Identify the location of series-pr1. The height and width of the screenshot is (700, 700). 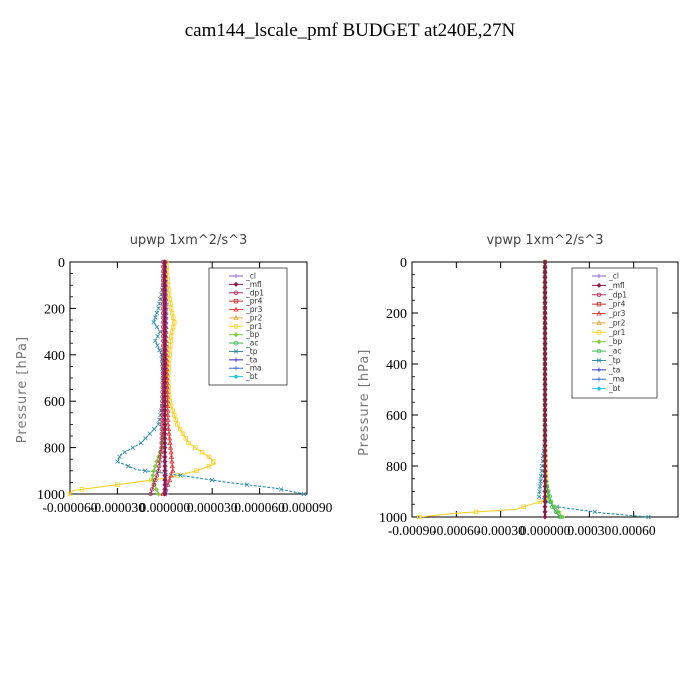
(142, 378).